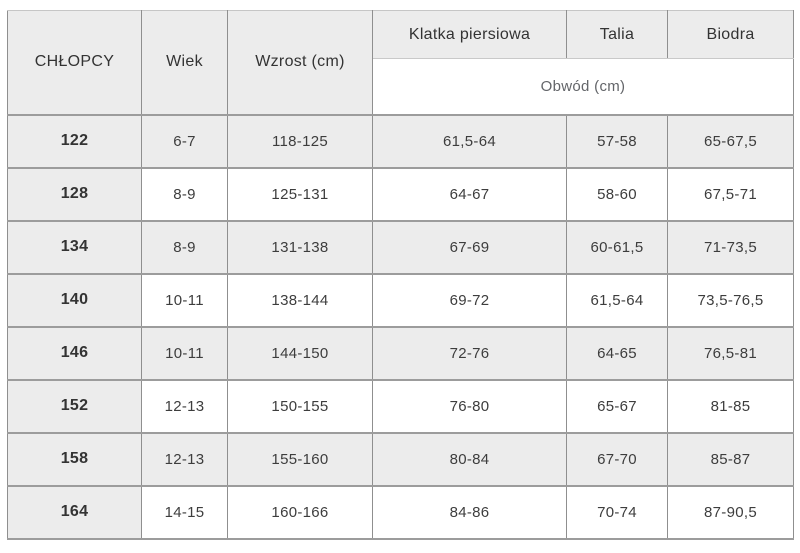 The image size is (800, 553). What do you see at coordinates (469, 247) in the screenshot?
I see `chest-cell: 67-69` at bounding box center [469, 247].